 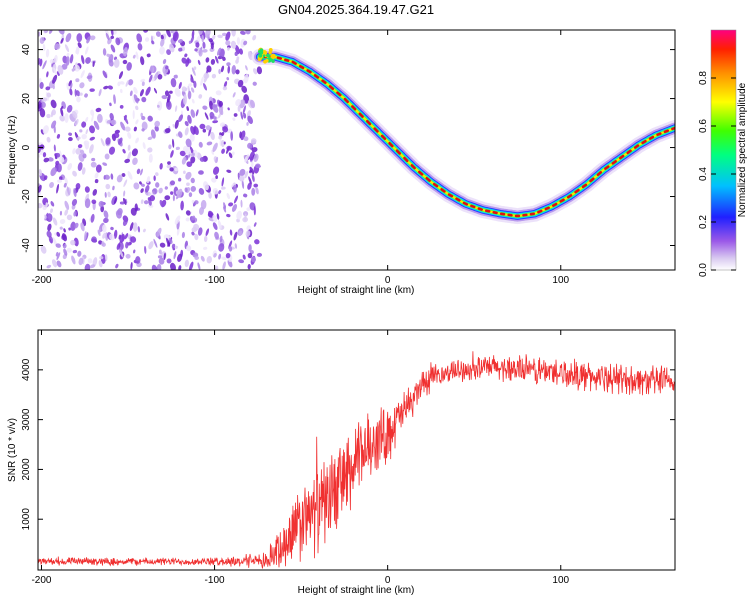 What do you see at coordinates (26, 196) in the screenshot?
I see `y-tick-label: -20` at bounding box center [26, 196].